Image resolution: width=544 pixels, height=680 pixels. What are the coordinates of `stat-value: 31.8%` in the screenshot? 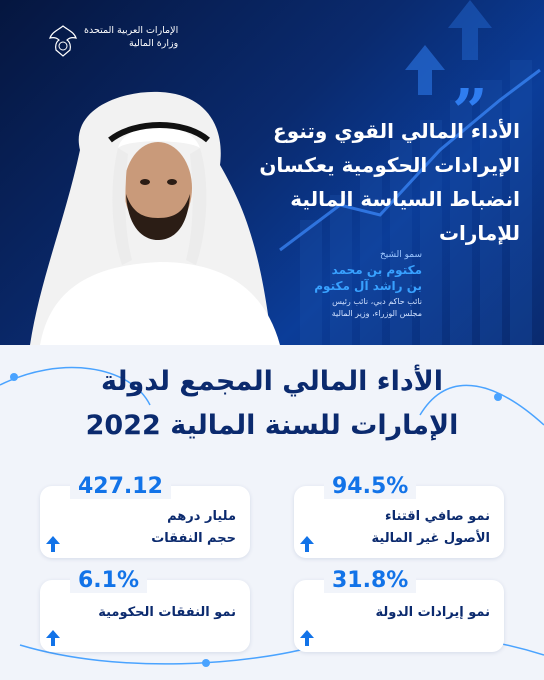 It's located at (370, 580).